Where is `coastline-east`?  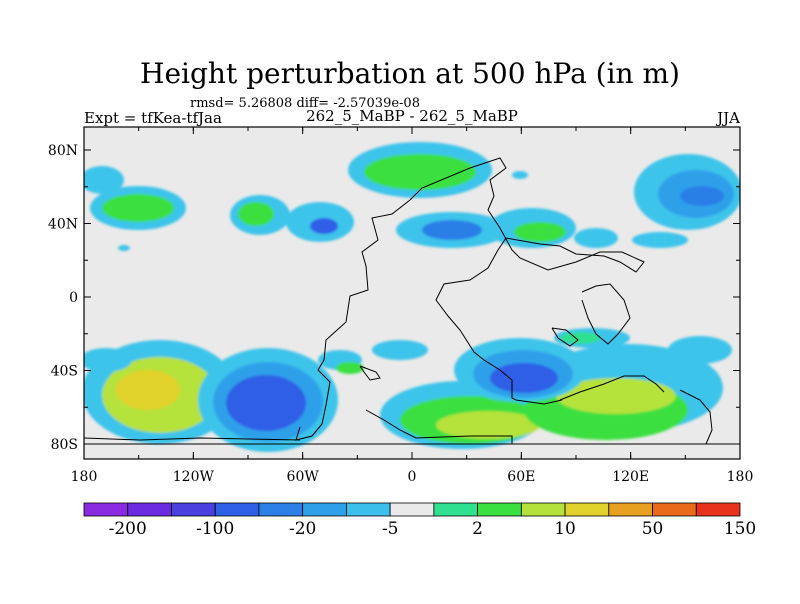
coastline-east is located at coordinates (696, 417).